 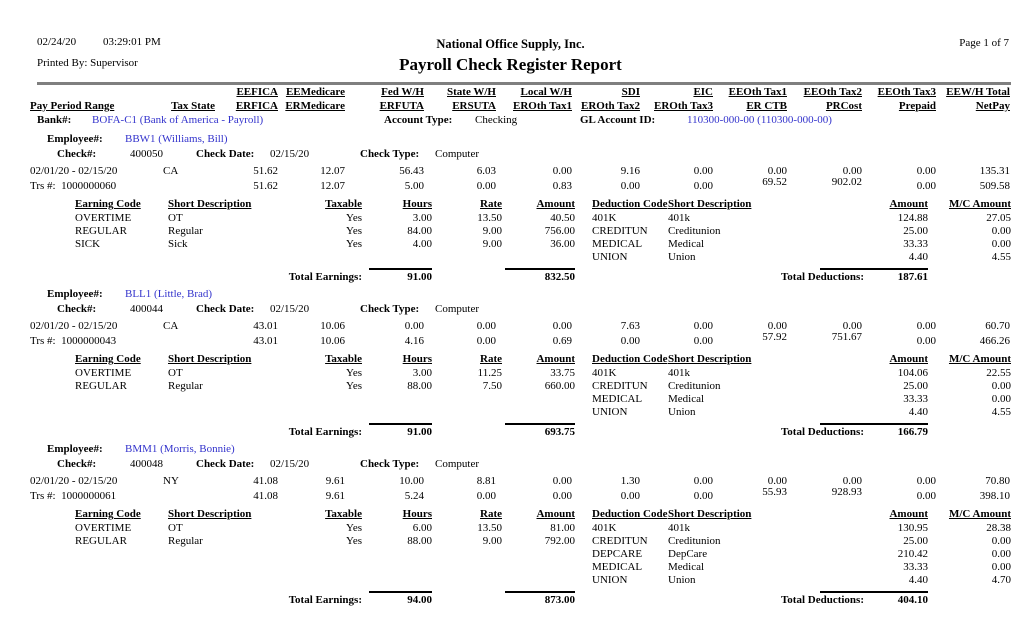 What do you see at coordinates (562, 341) in the screenshot?
I see `er-tax-value: 0.69` at bounding box center [562, 341].